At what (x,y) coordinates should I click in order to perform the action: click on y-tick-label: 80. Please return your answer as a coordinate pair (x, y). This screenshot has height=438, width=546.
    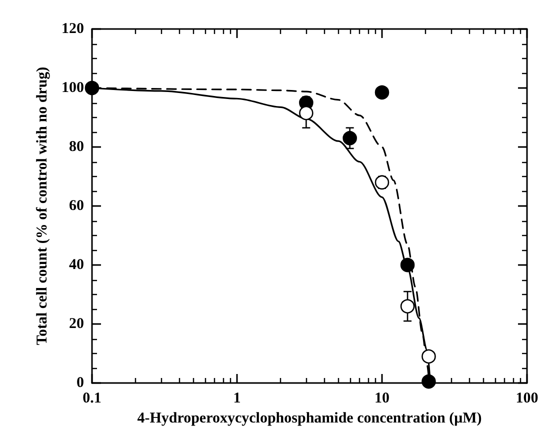
    Looking at the image, I should click on (76, 147).